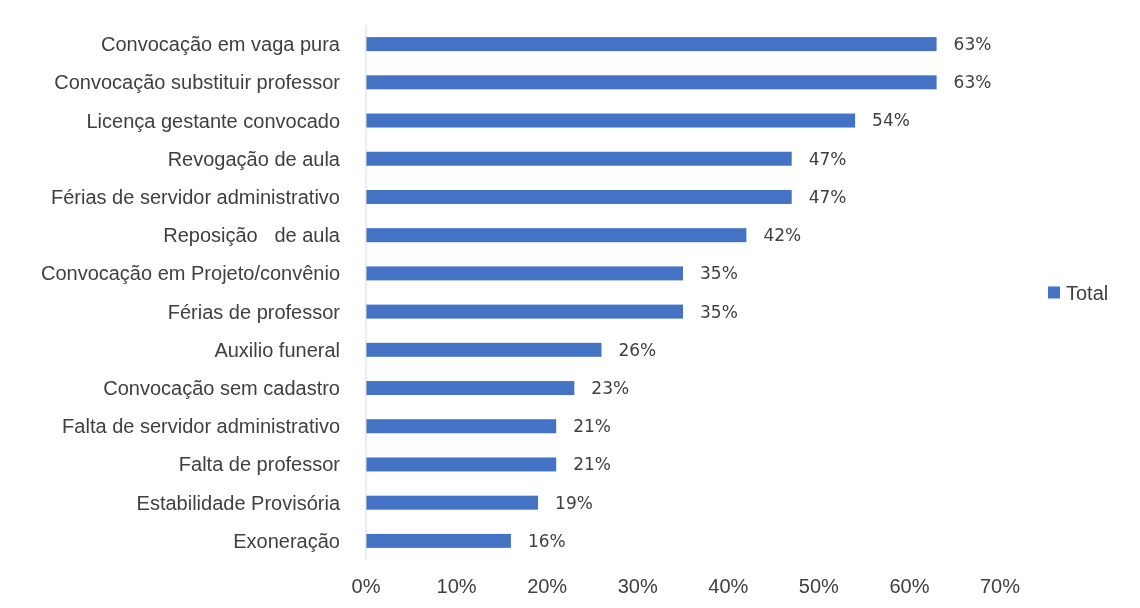 The width and height of the screenshot is (1140, 608). What do you see at coordinates (221, 388) in the screenshot?
I see `y-tick-label: Convocação sem cadastro` at bounding box center [221, 388].